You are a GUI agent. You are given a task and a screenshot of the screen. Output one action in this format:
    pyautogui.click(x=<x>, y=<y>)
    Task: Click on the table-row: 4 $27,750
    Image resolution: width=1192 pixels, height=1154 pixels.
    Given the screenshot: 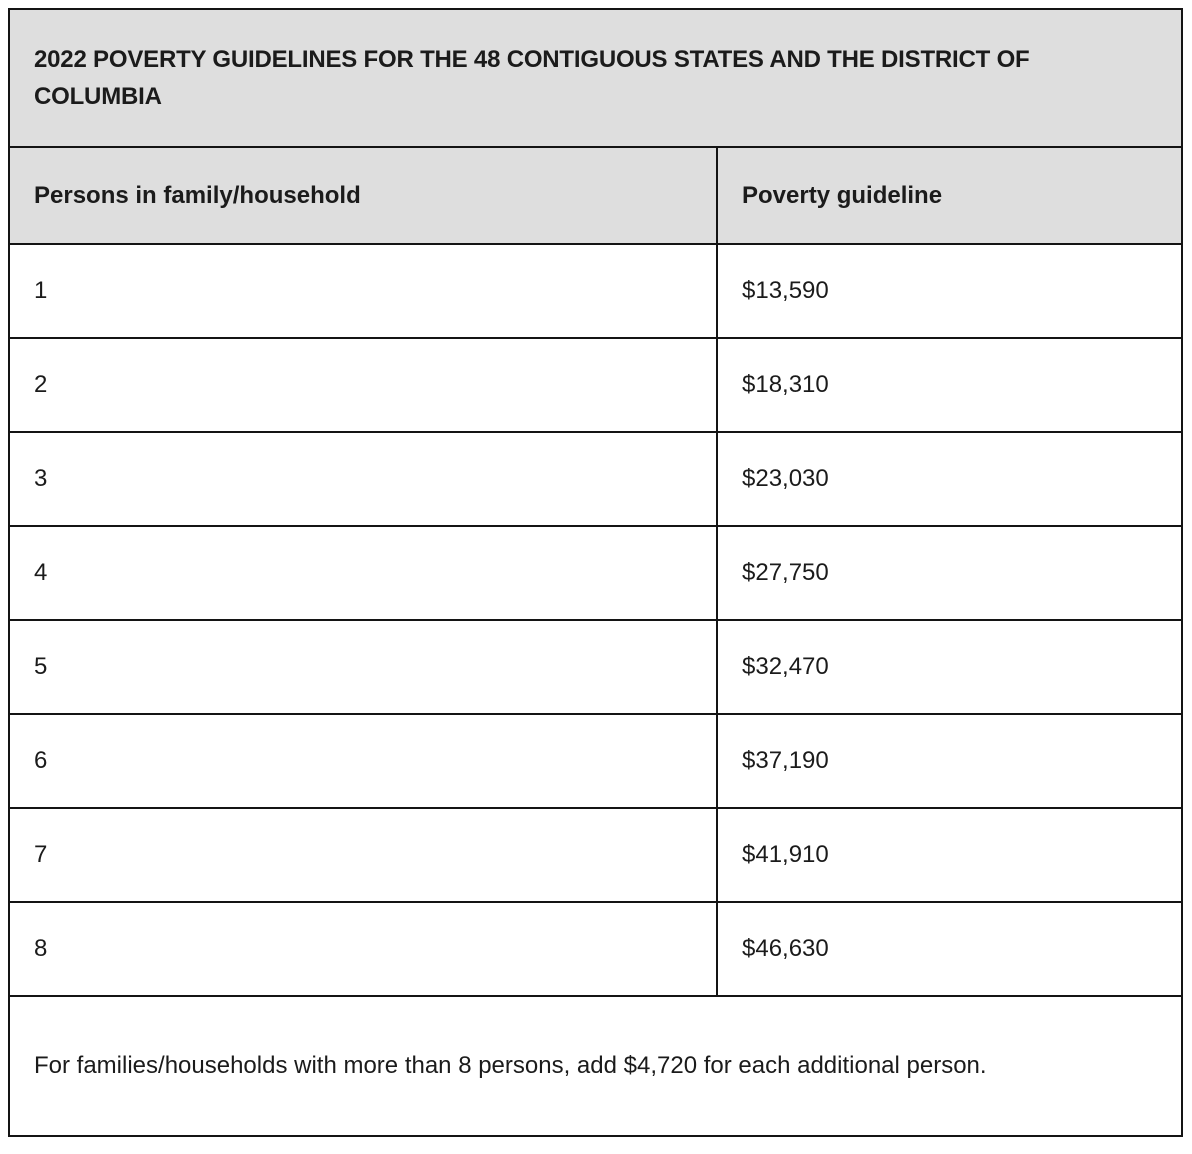 What is the action you would take?
    pyautogui.click(x=596, y=573)
    